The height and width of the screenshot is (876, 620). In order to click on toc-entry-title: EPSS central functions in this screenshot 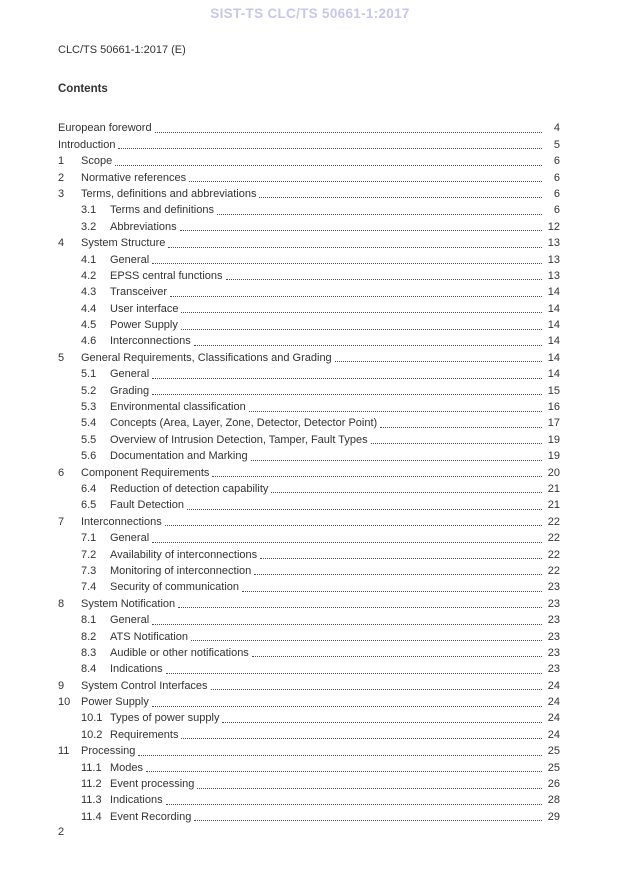, I will do `click(166, 275)`.